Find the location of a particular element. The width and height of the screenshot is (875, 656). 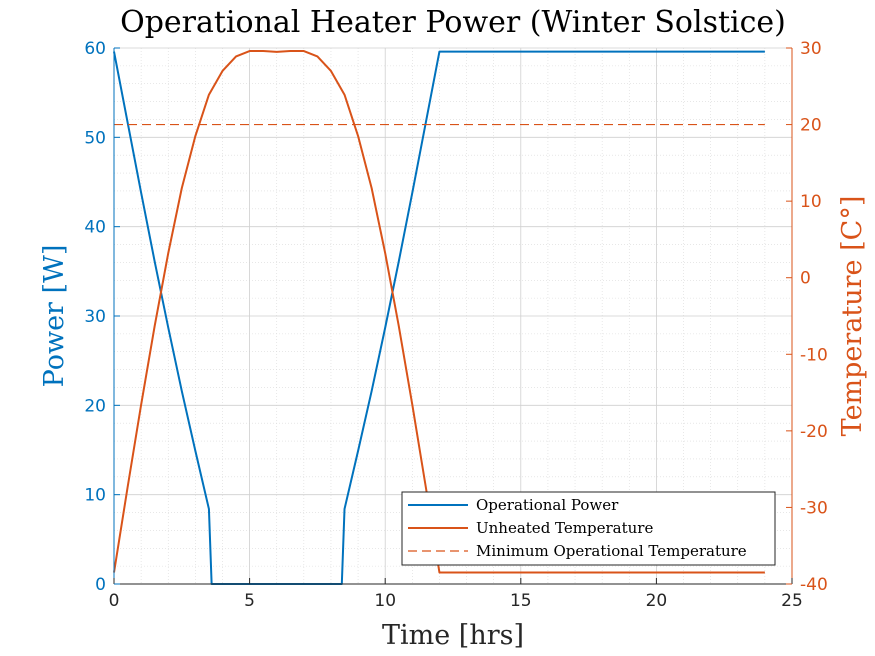

x-tick-label: 20 is located at coordinates (657, 601).